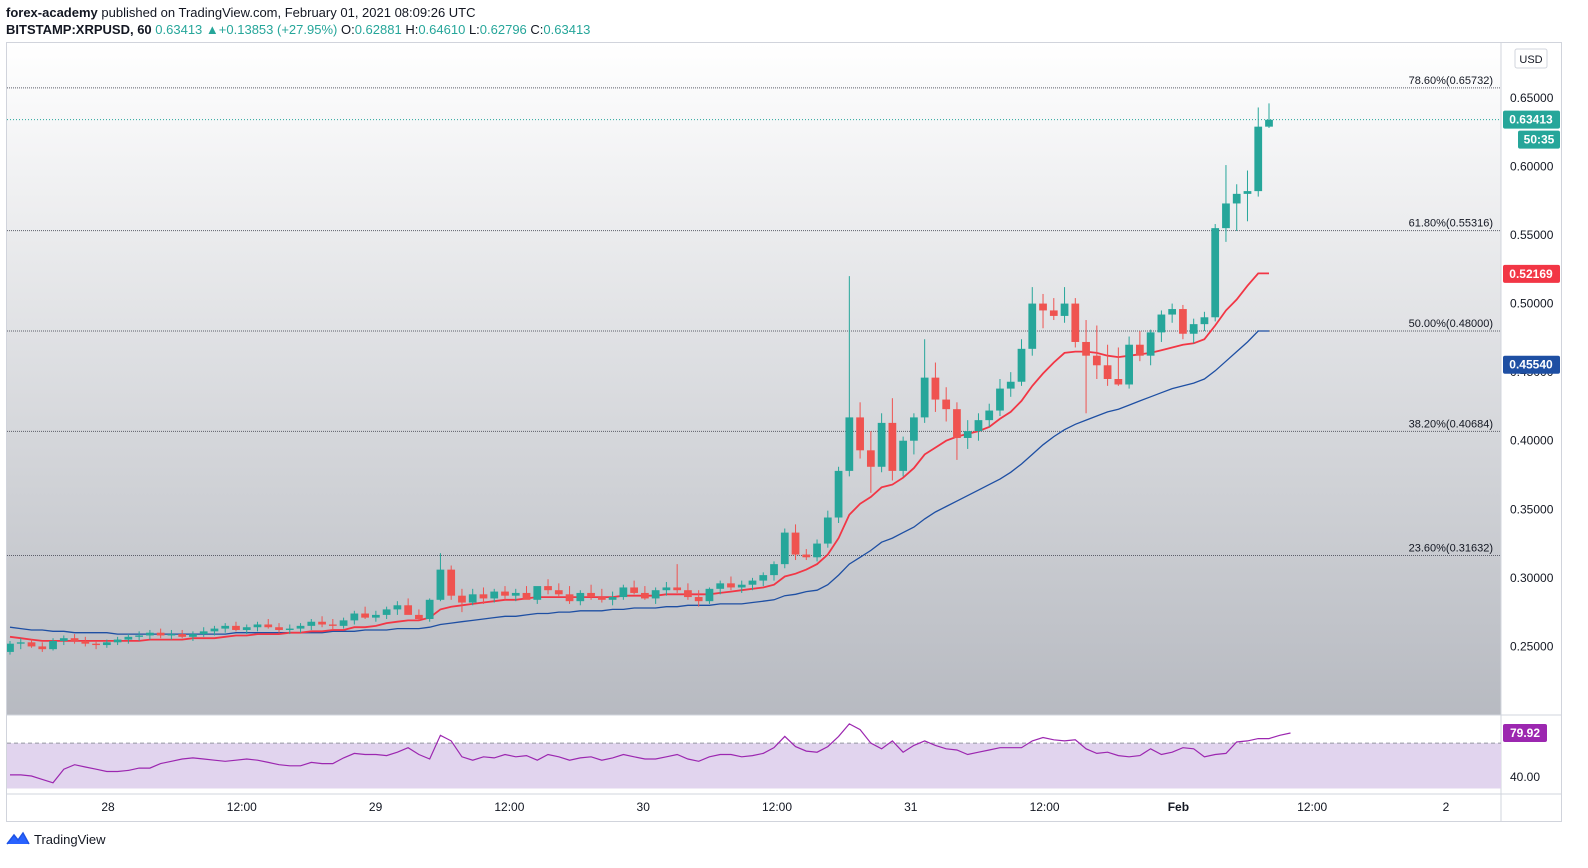  What do you see at coordinates (108, 807) in the screenshot?
I see `time-tick-label: 28` at bounding box center [108, 807].